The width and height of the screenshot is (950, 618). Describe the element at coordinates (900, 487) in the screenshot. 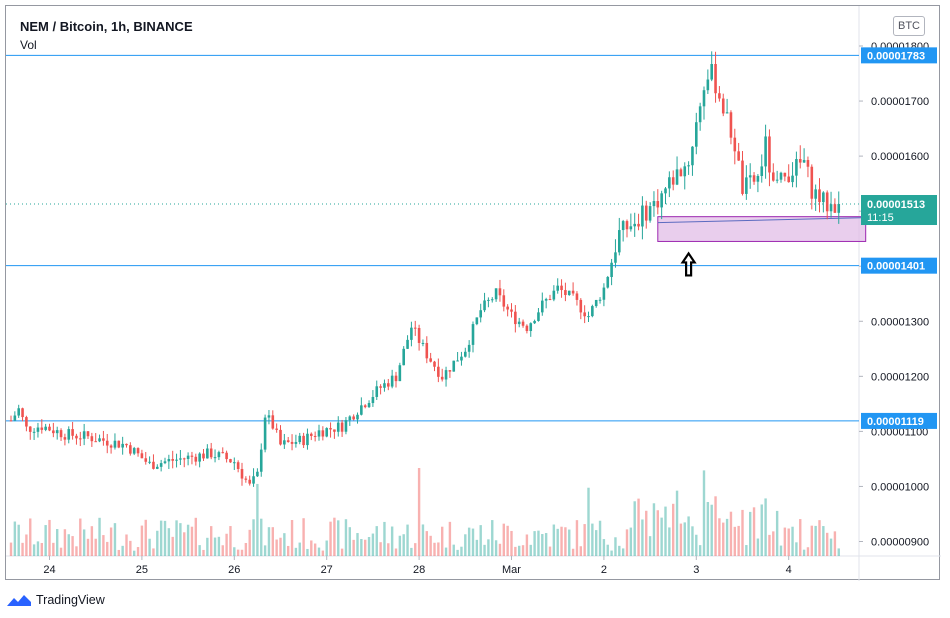

I see `price-tick-label: 0.00001000` at that location.